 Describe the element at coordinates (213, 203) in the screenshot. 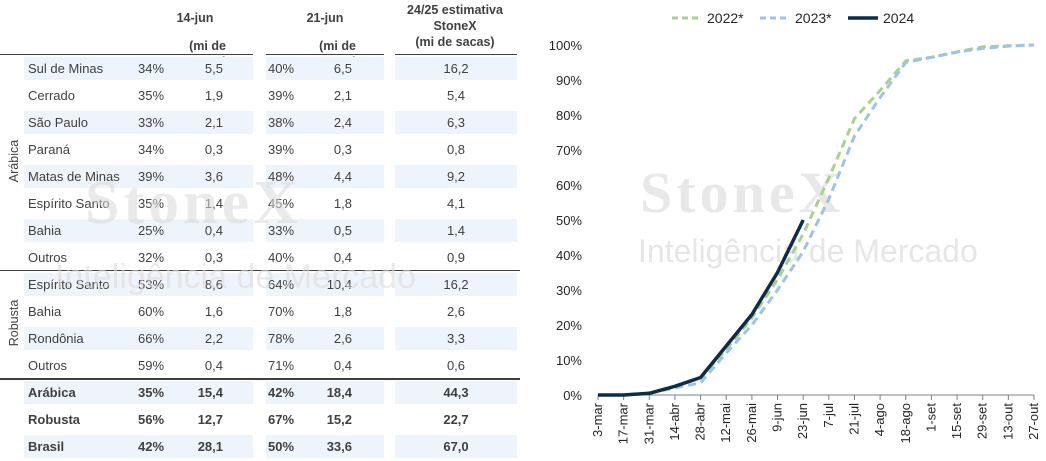

I see `vol-14-jun-cell: 1,4` at that location.